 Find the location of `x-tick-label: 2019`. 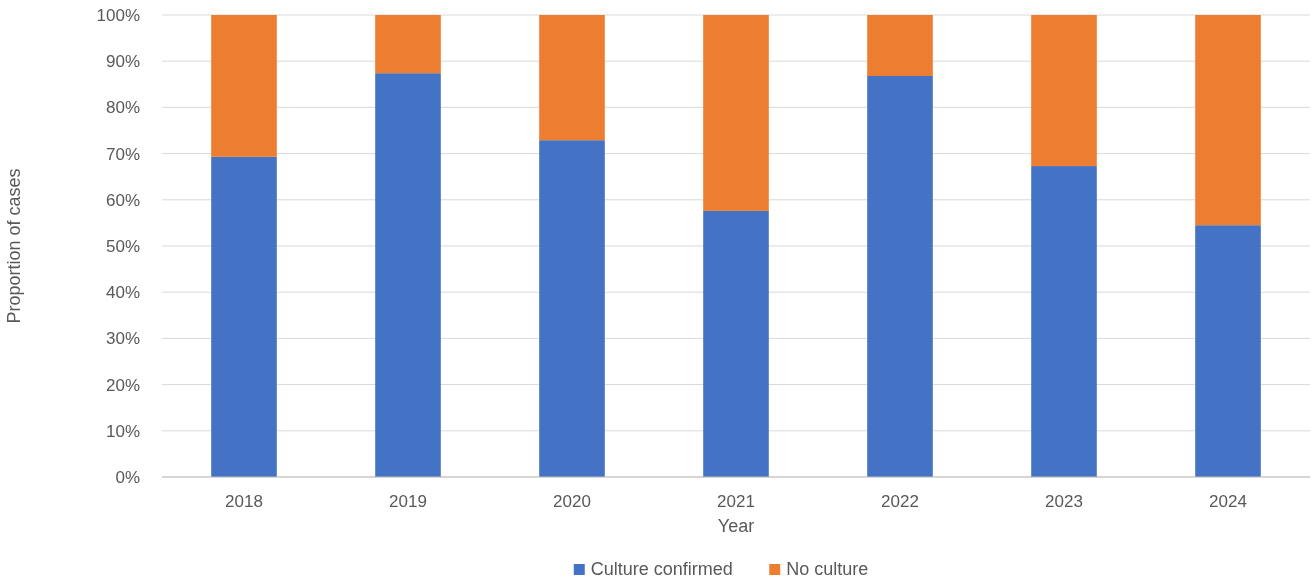

x-tick-label: 2019 is located at coordinates (408, 501).